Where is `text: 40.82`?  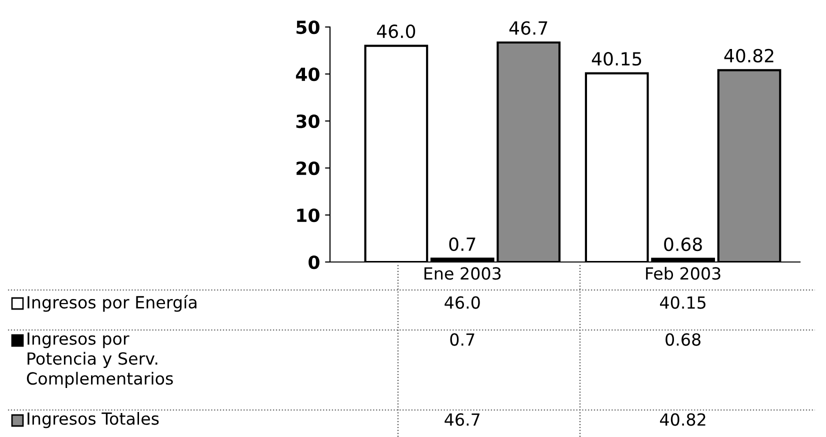
text: 40.82 is located at coordinates (749, 55).